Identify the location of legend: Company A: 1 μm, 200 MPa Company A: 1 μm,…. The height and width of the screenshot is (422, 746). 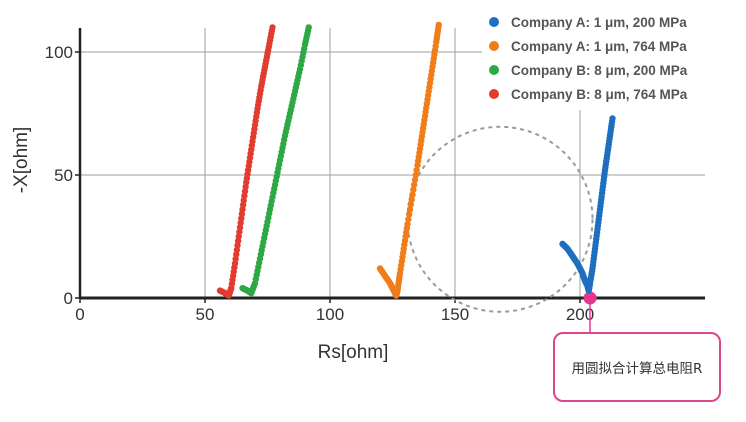
(605, 60).